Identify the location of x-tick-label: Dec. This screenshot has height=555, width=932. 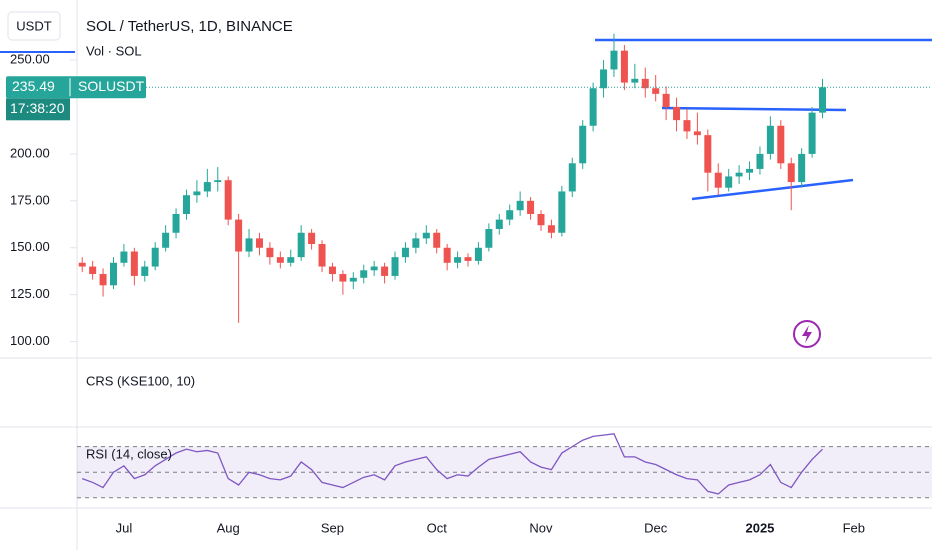
(656, 527).